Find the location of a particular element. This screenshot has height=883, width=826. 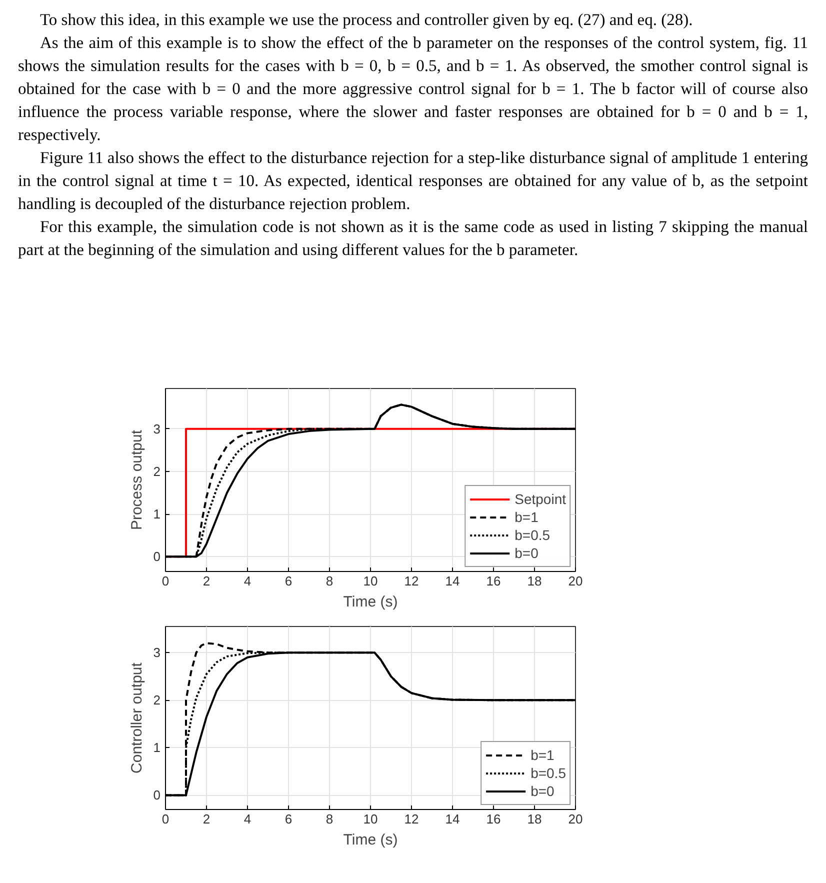

text: For this example, the simulation code is not shown as it is the same code as used in listing 7 skipping the manual part at the beginning of the simulation and using different values for the b parameter. is located at coordinates (413, 238).